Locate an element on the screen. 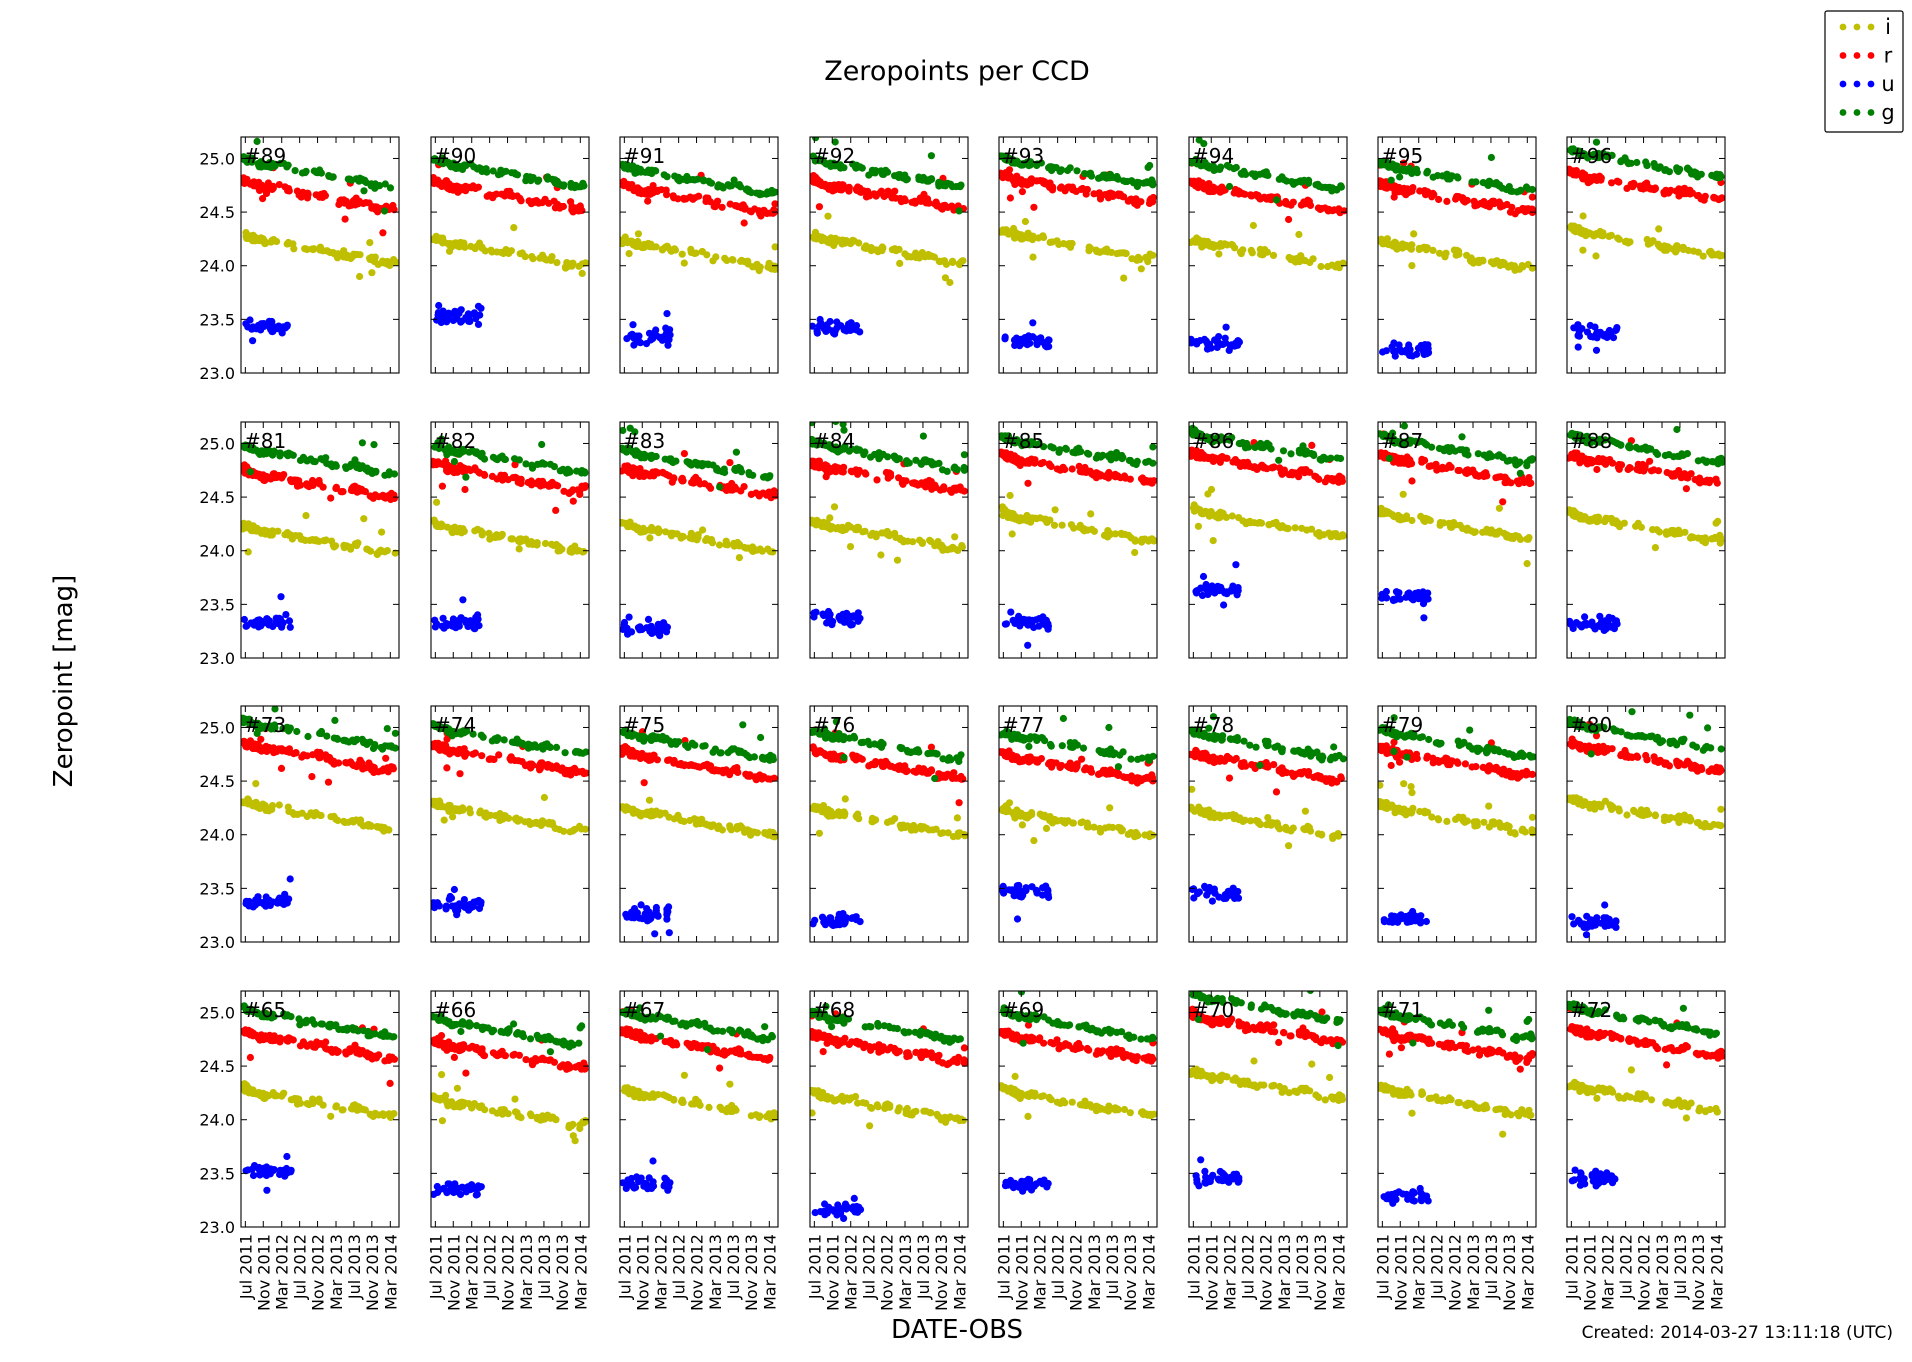 The width and height of the screenshot is (1912, 1362). x-axis-label: DATE-OBS is located at coordinates (957, 1330).